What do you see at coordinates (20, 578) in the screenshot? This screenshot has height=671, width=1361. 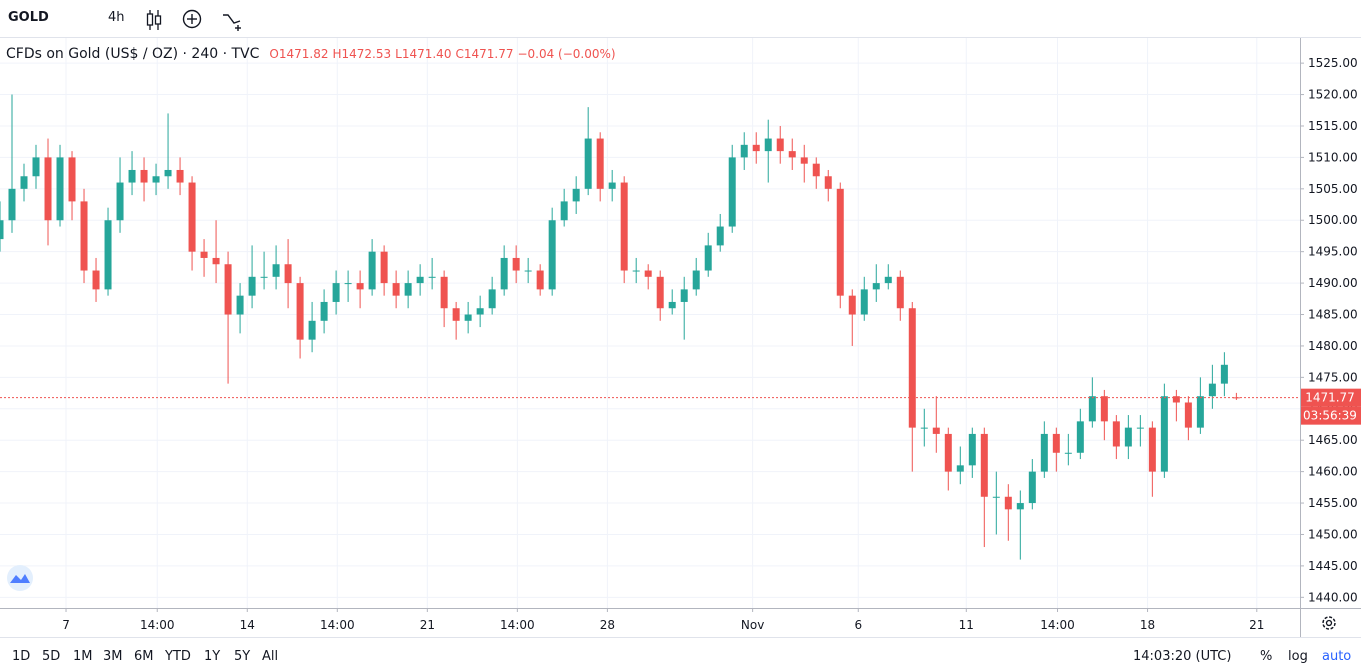 I see `logo` at bounding box center [20, 578].